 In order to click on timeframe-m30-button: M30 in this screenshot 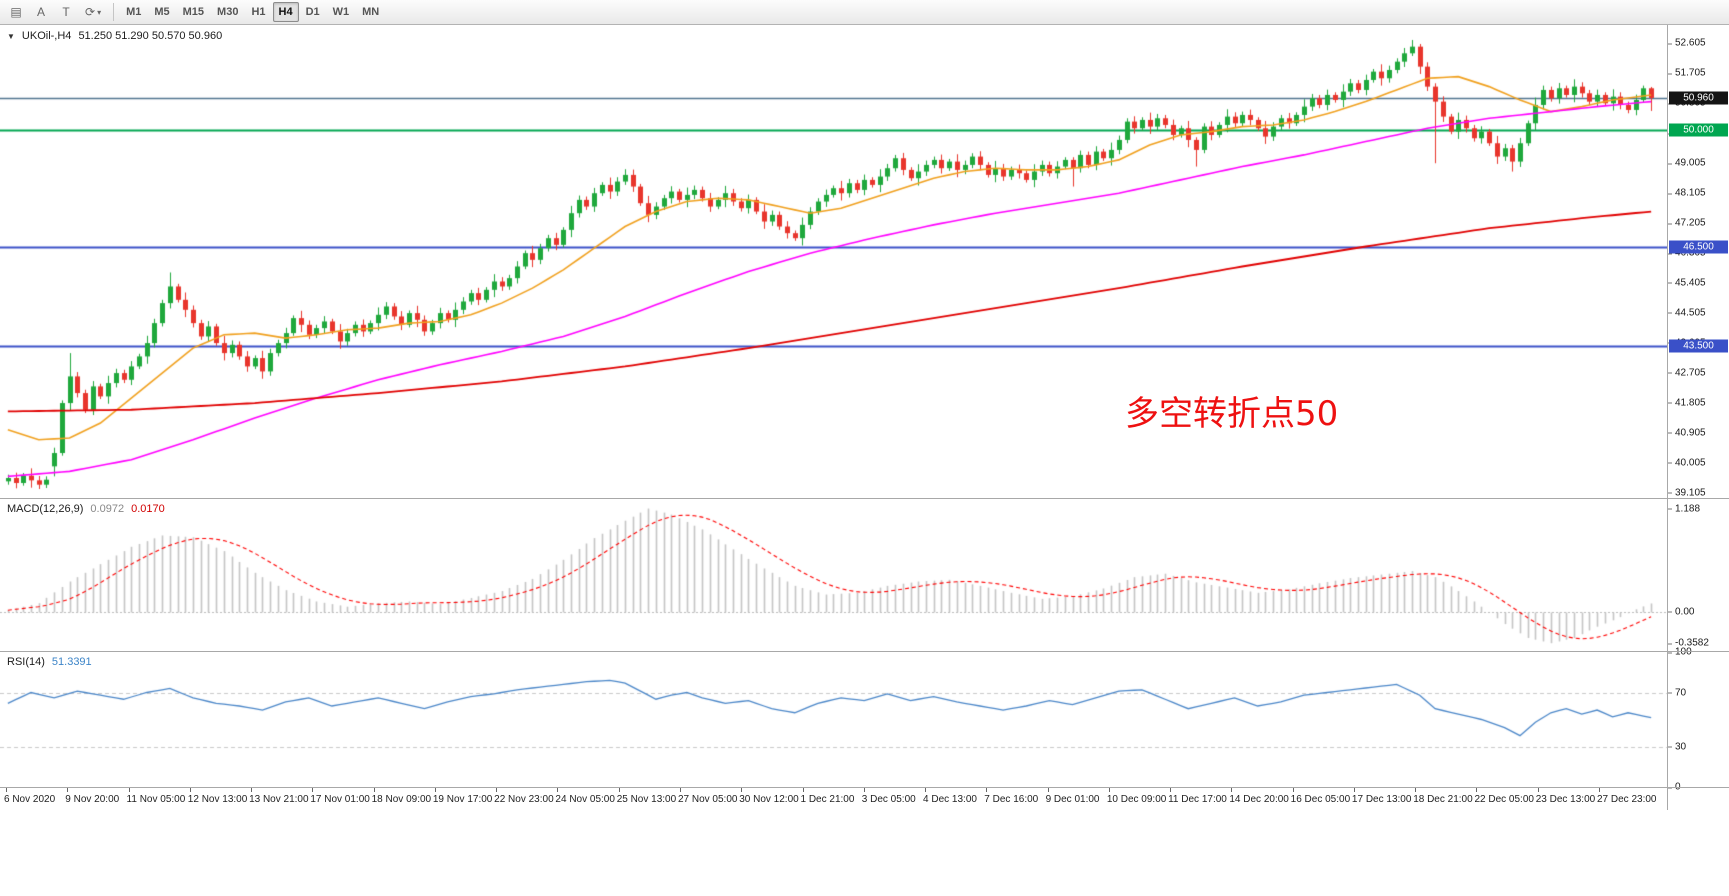, I will do `click(227, 12)`.